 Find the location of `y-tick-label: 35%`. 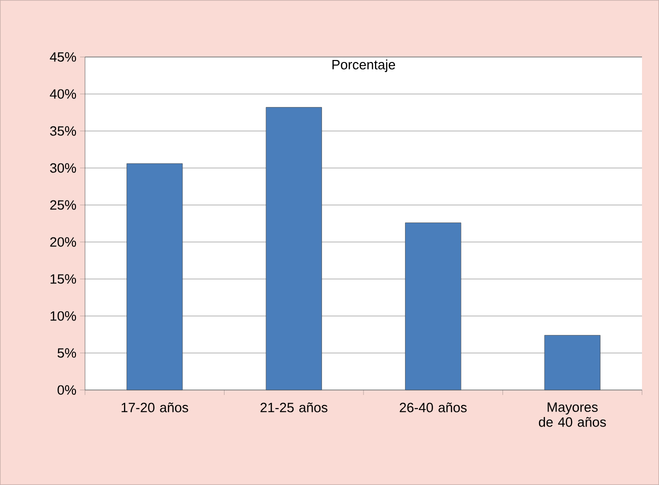

y-tick-label: 35% is located at coordinates (63, 131).